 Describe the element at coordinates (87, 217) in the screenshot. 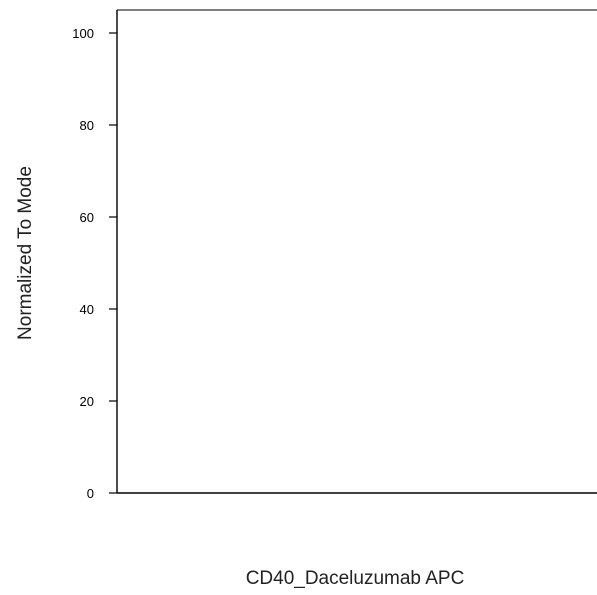

I see `y-tick-label-60: 60` at that location.